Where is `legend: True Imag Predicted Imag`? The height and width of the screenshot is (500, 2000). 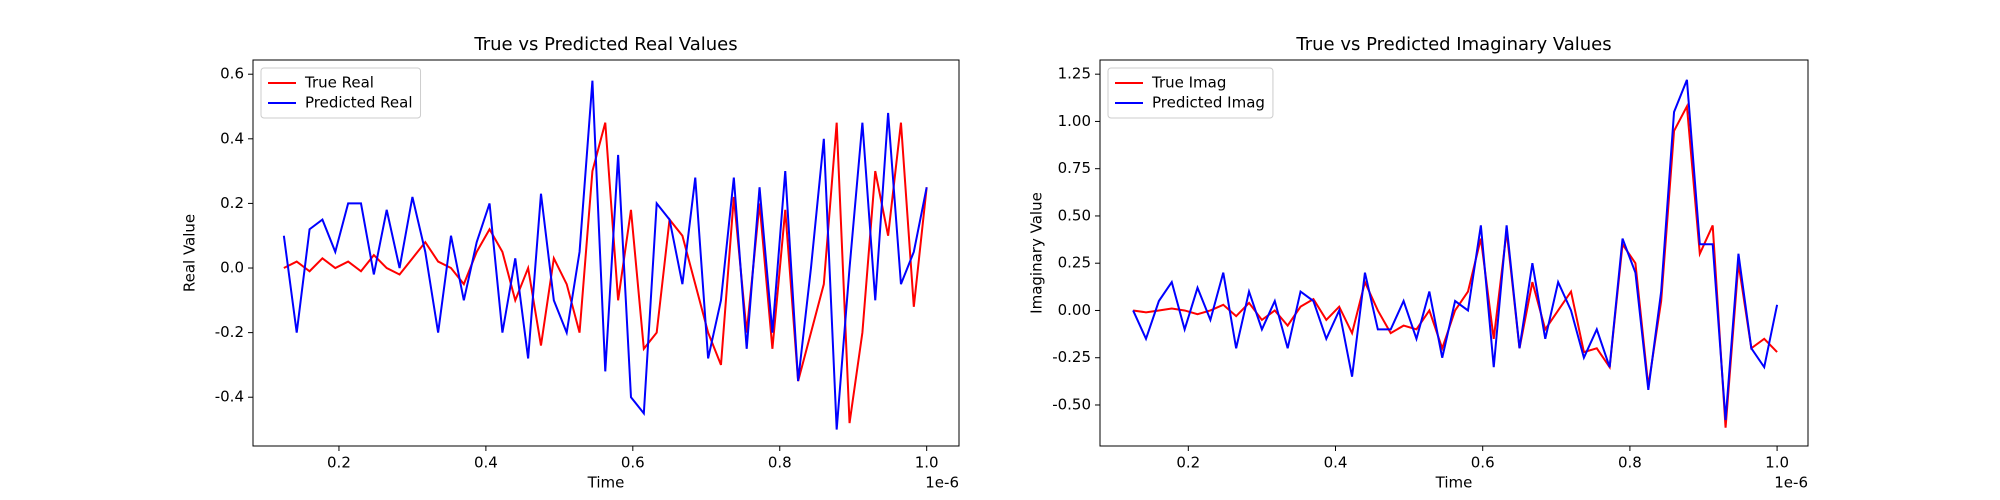 legend: True Imag Predicted Imag is located at coordinates (1190, 93).